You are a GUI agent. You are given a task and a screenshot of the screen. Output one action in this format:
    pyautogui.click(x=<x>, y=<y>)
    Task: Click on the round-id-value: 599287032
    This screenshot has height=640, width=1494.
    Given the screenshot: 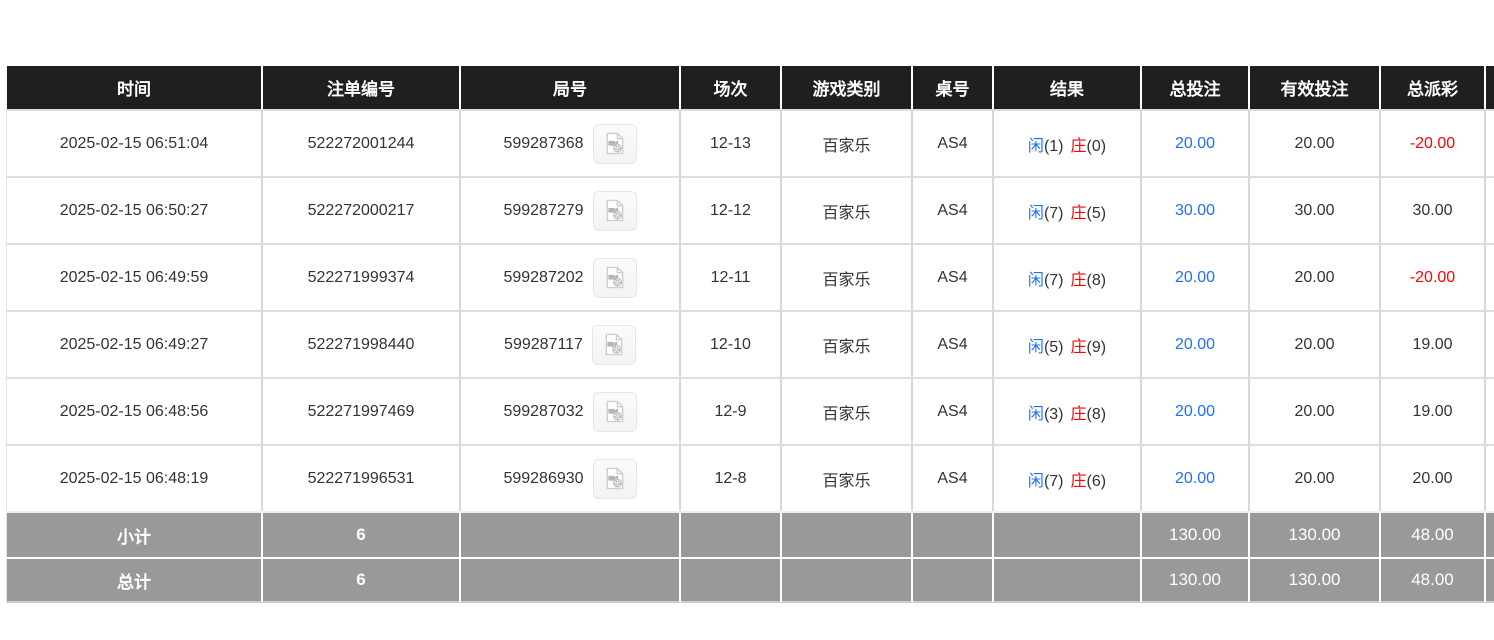 What is the action you would take?
    pyautogui.click(x=543, y=411)
    